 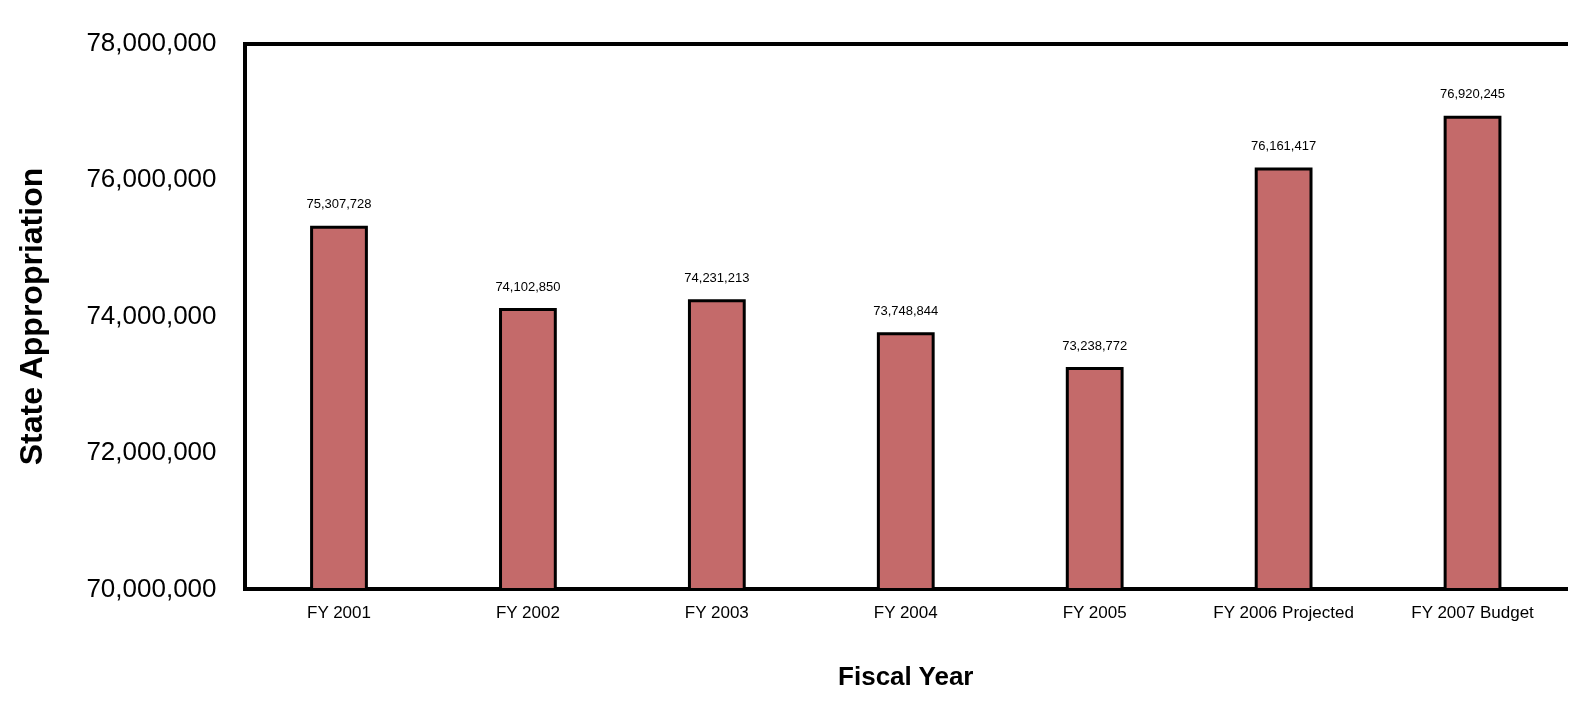 What do you see at coordinates (716, 613) in the screenshot?
I see `x-tick-label: FY 2003` at bounding box center [716, 613].